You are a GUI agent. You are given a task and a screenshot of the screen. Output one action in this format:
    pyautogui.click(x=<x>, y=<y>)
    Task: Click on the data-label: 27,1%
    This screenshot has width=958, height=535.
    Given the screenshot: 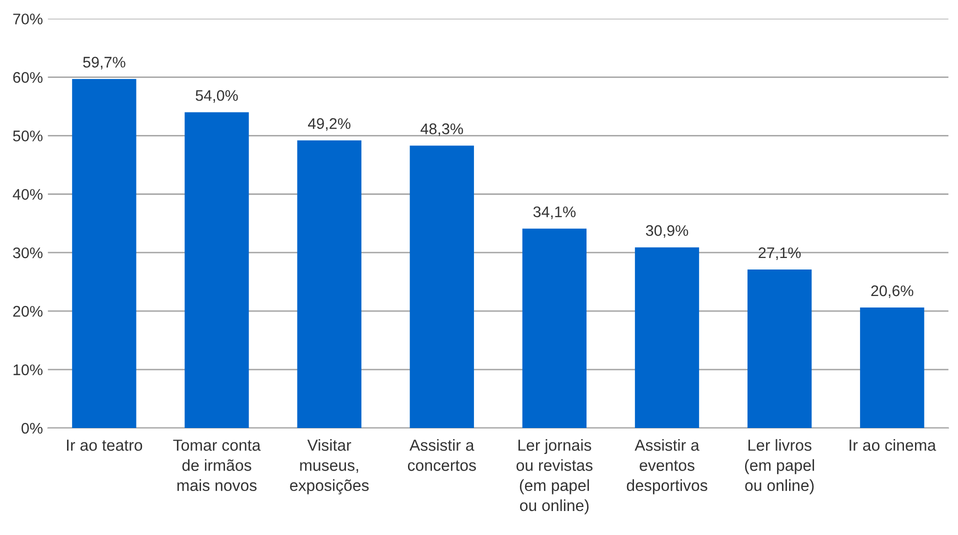 What is the action you would take?
    pyautogui.click(x=779, y=253)
    